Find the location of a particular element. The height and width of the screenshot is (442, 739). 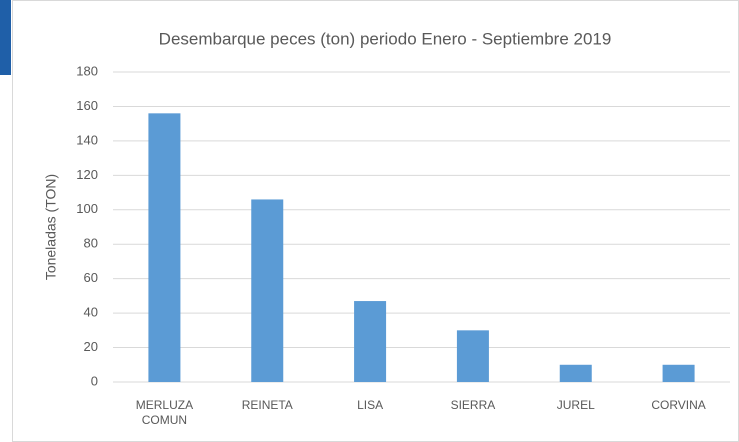

x-tick-label: LISA is located at coordinates (370, 405).